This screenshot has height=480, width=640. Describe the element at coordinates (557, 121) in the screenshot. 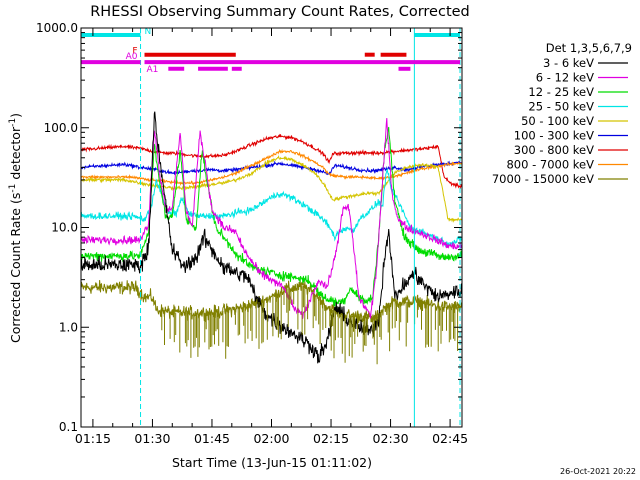

I see `legend-label: 50 - 100 keV` at that location.